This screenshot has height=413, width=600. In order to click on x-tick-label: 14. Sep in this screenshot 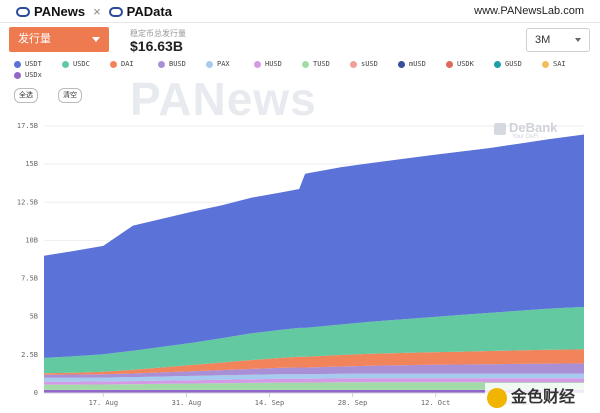, I will do `click(270, 403)`.